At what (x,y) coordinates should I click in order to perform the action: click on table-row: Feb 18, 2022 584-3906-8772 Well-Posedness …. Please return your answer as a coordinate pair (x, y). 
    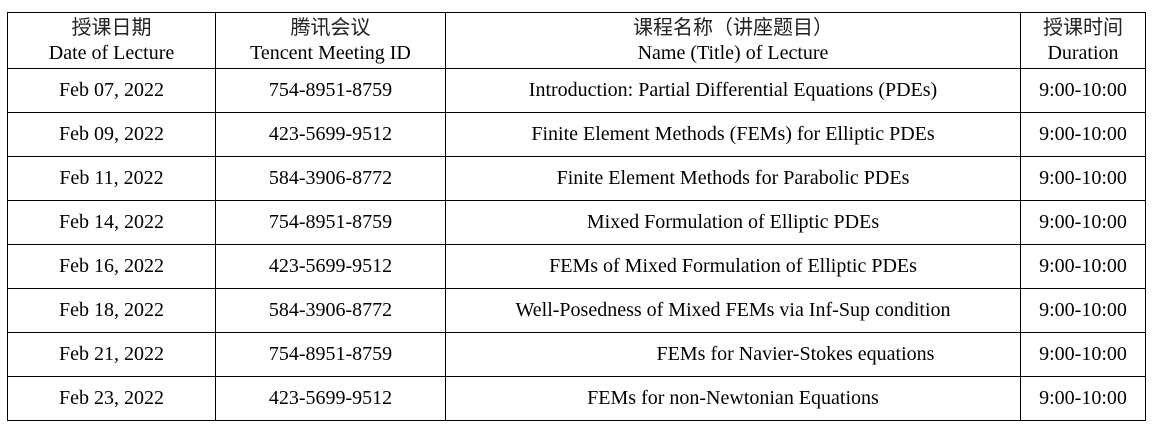
    Looking at the image, I should click on (576, 310).